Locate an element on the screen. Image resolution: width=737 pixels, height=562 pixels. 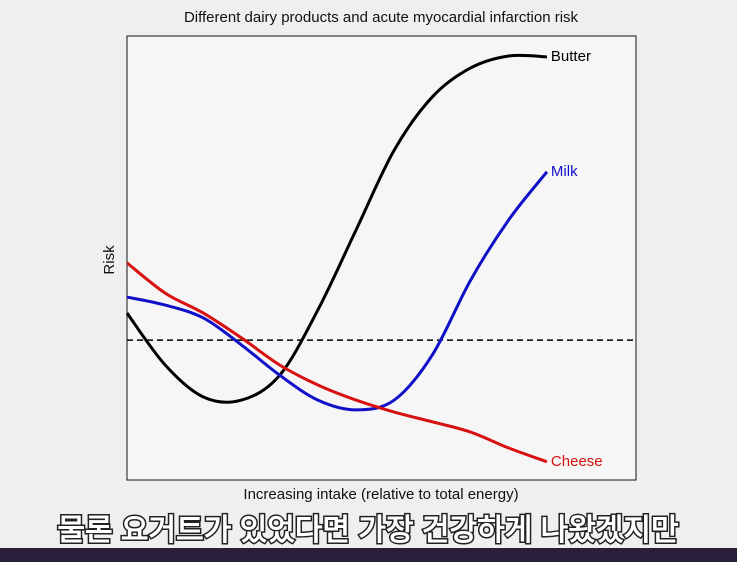
series-label: Cheese is located at coordinates (577, 461).